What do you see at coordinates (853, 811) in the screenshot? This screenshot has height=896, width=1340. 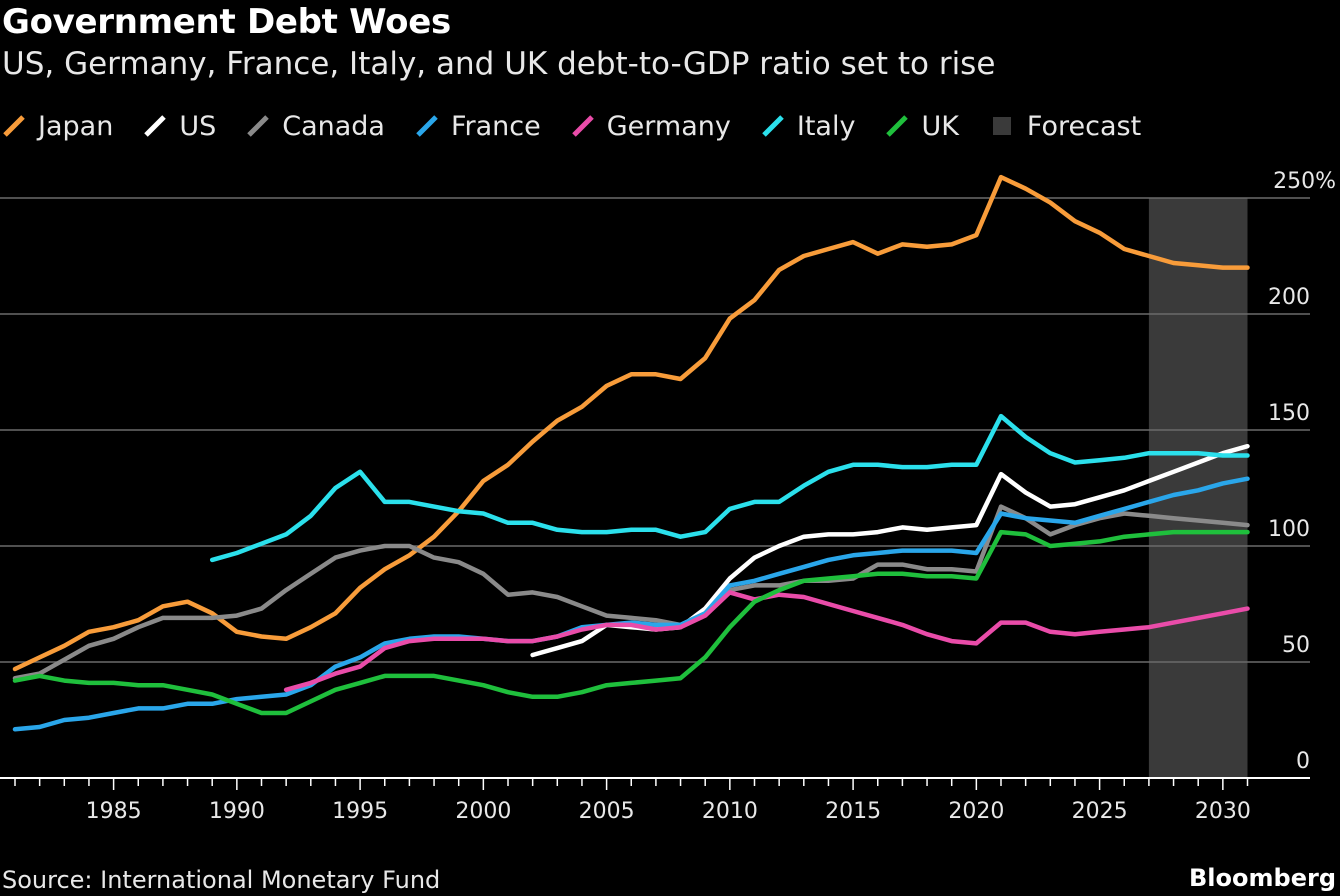 I see `x-tick-label: 2015` at bounding box center [853, 811].